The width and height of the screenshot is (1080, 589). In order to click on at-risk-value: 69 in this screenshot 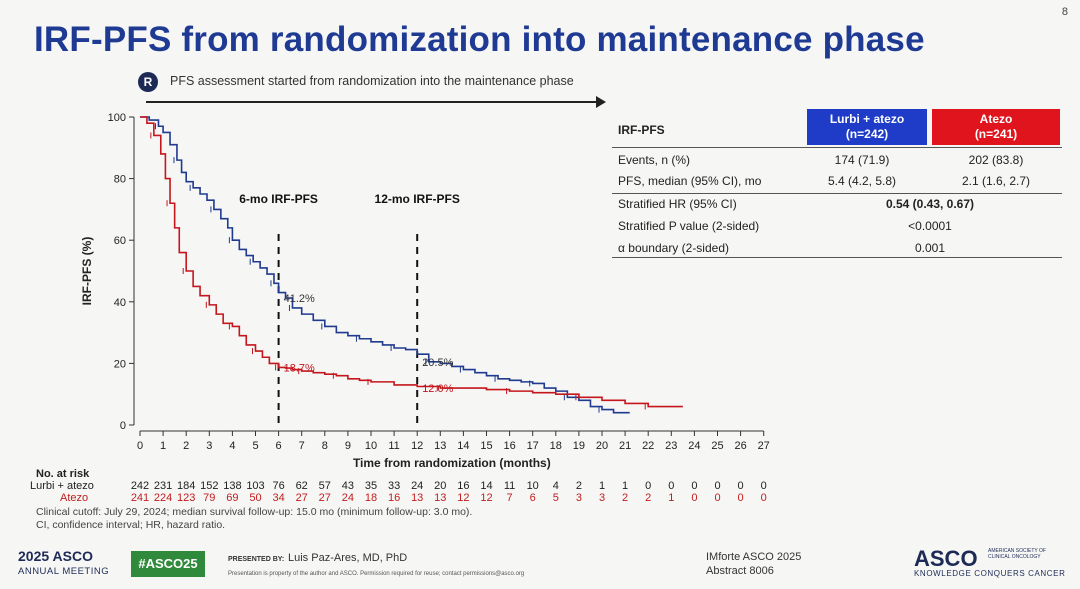, I will do `click(232, 498)`.